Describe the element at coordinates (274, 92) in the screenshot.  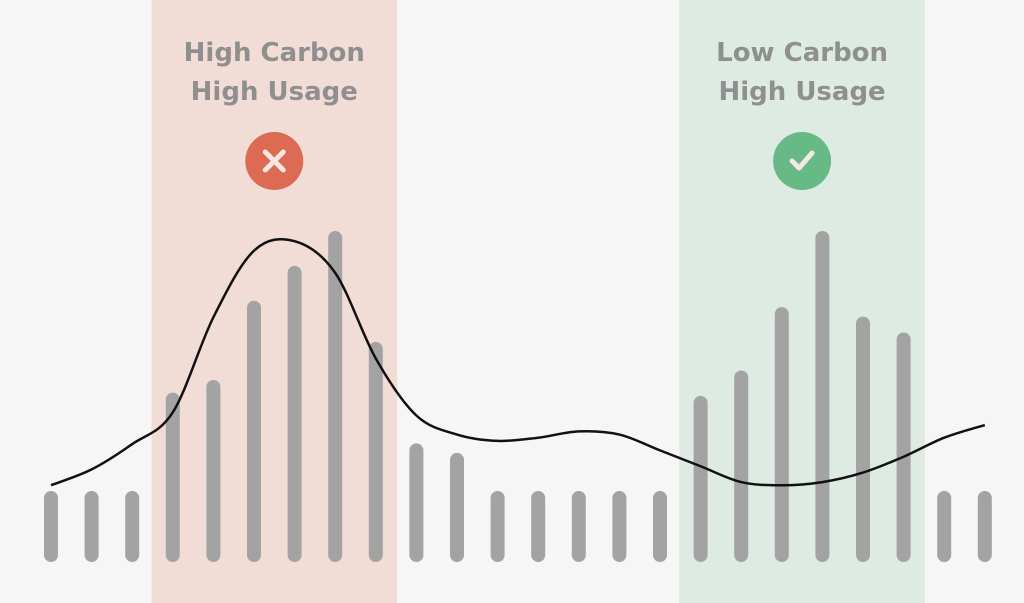
I see `band-high-label-line2: High Usage` at that location.